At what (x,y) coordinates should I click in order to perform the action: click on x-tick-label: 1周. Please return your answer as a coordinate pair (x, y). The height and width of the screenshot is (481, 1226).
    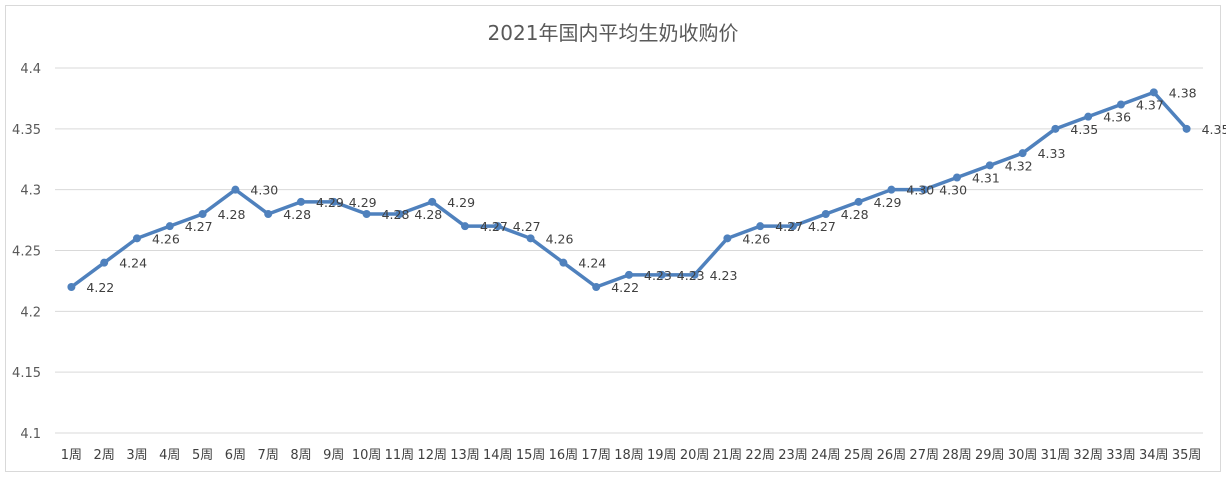
    Looking at the image, I should click on (71, 455).